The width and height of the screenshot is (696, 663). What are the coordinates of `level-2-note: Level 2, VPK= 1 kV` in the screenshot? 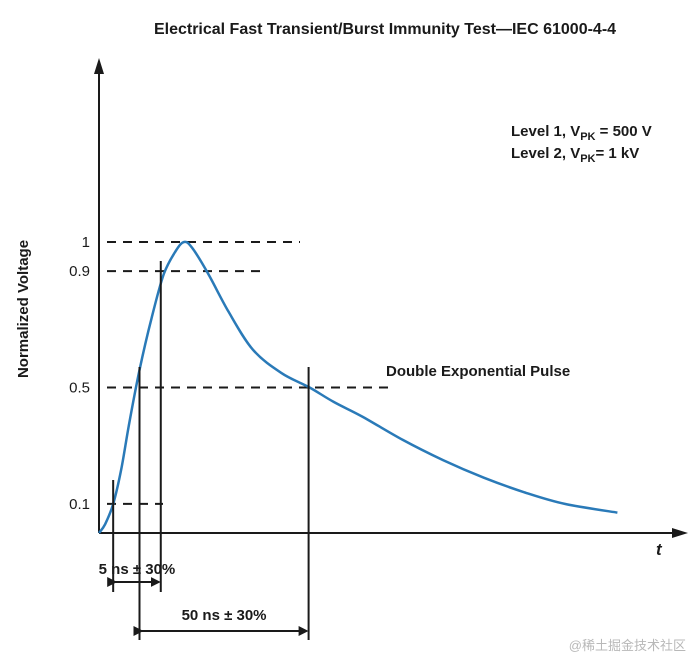 It's located at (575, 155).